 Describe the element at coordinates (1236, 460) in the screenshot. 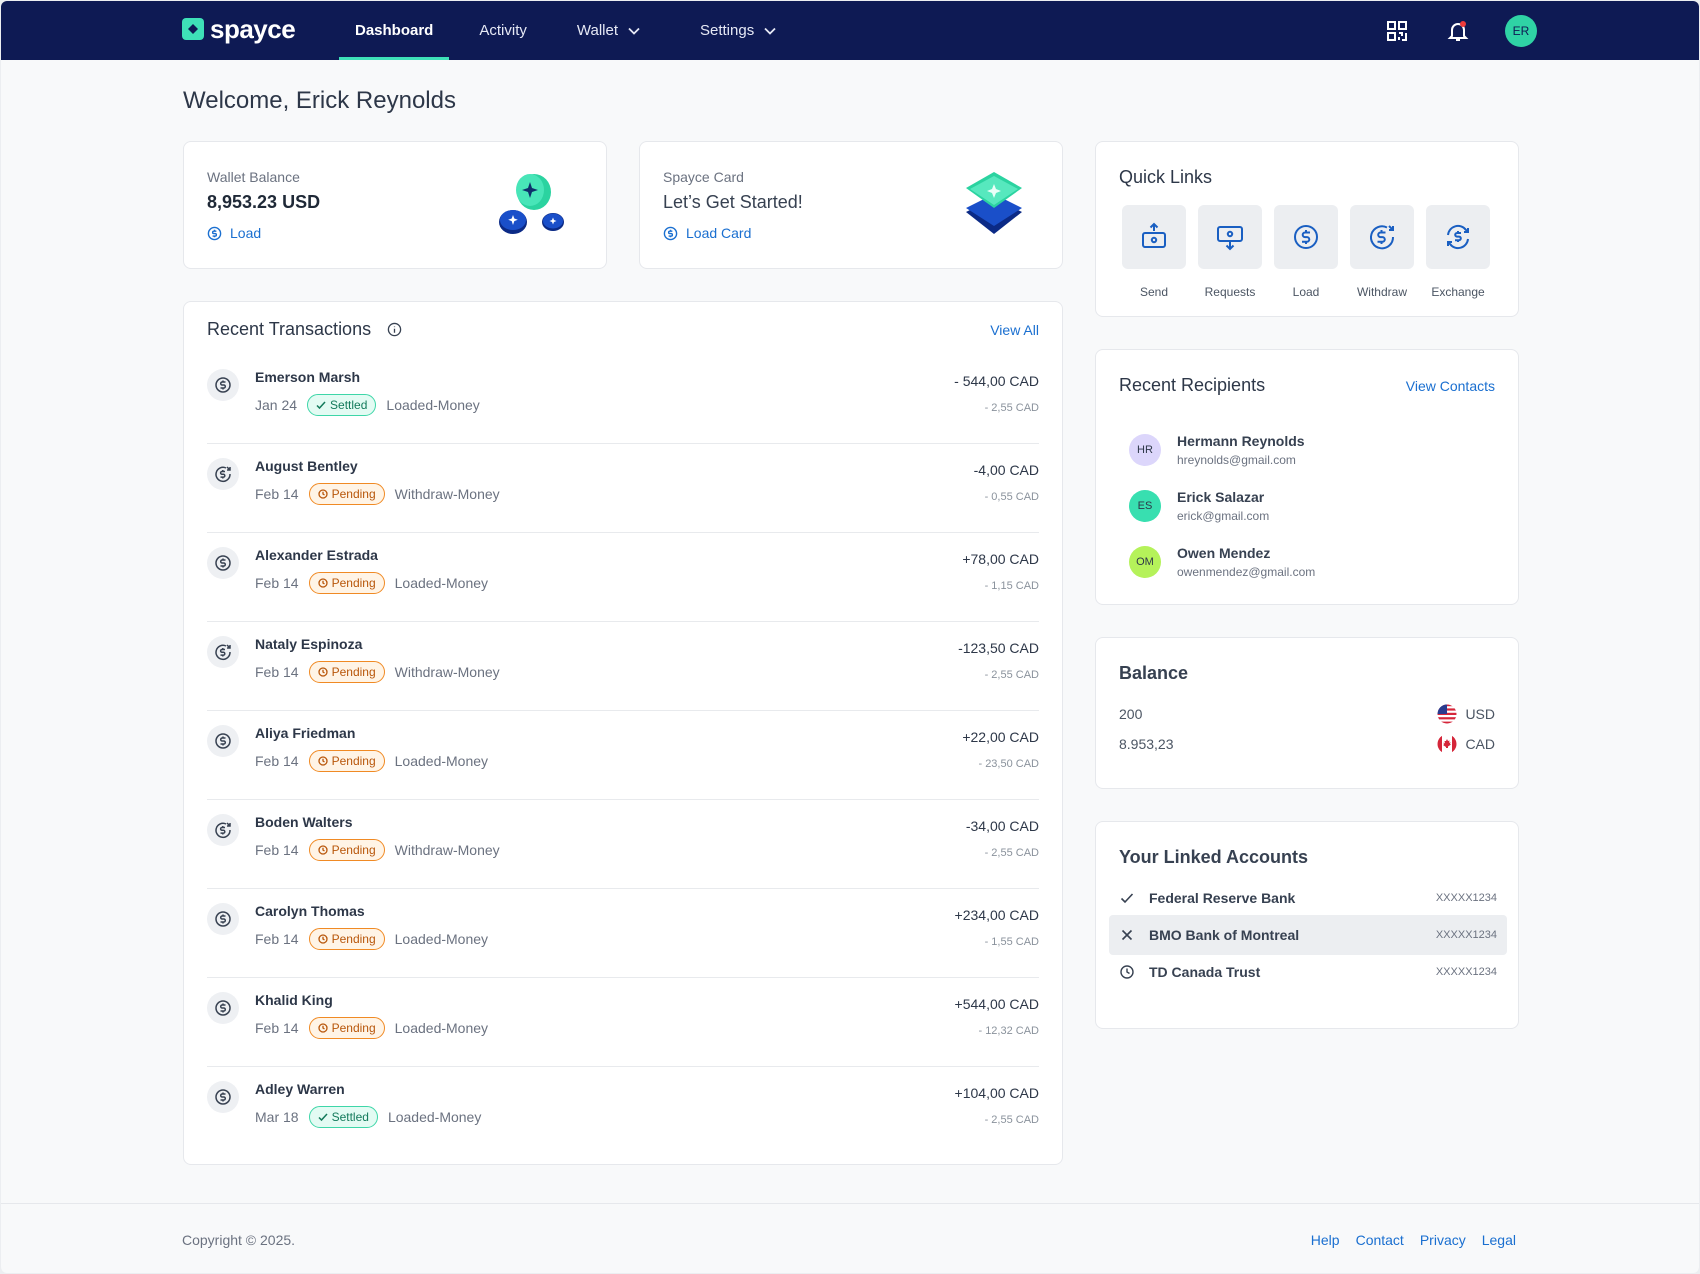

I see `recipient-email: hreynolds@gmail.com` at that location.